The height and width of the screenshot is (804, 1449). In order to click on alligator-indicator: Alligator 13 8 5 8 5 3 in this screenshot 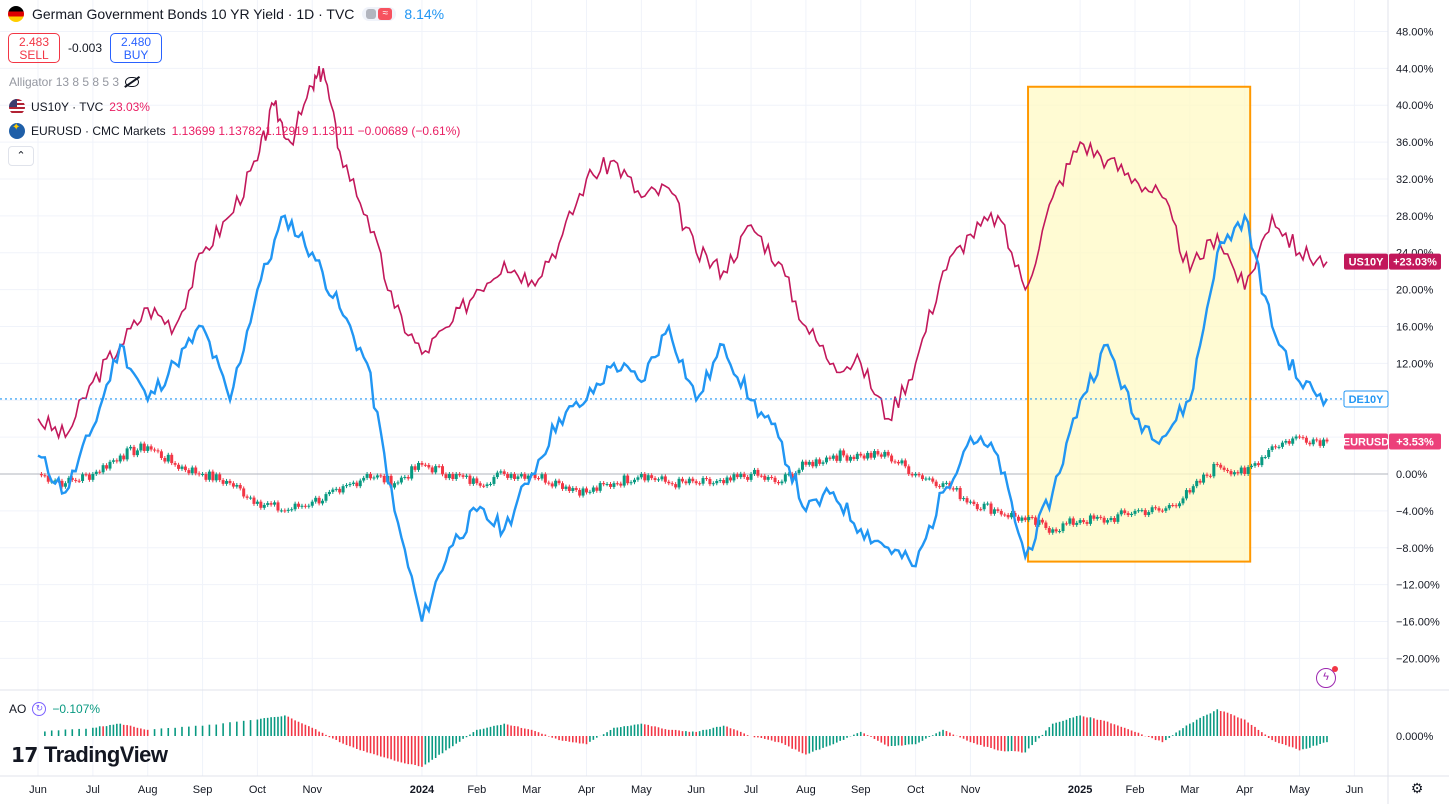, I will do `click(74, 82)`.